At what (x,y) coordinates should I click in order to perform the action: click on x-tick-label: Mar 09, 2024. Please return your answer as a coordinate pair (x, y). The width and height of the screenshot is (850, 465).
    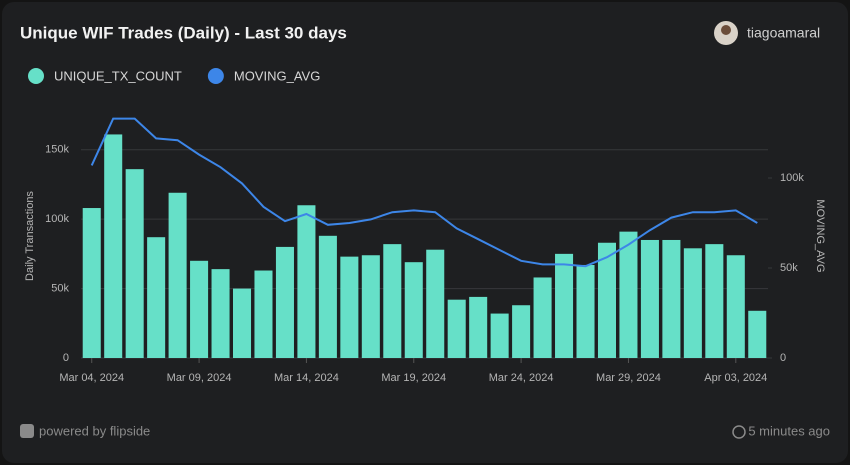
    Looking at the image, I should click on (199, 378).